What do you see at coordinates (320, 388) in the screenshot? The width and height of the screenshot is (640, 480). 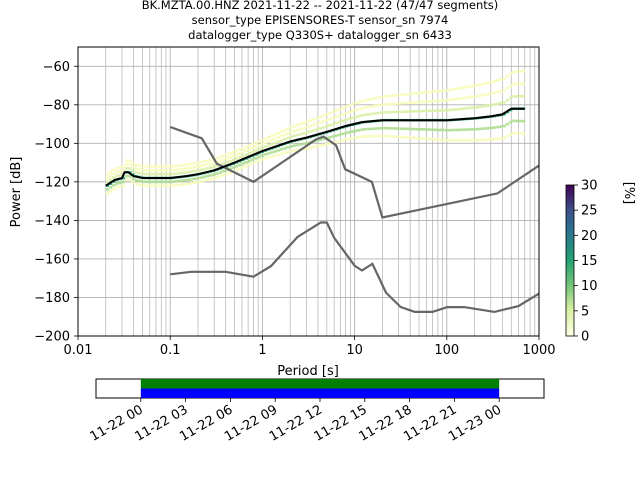 I see `timeline-bars` at bounding box center [320, 388].